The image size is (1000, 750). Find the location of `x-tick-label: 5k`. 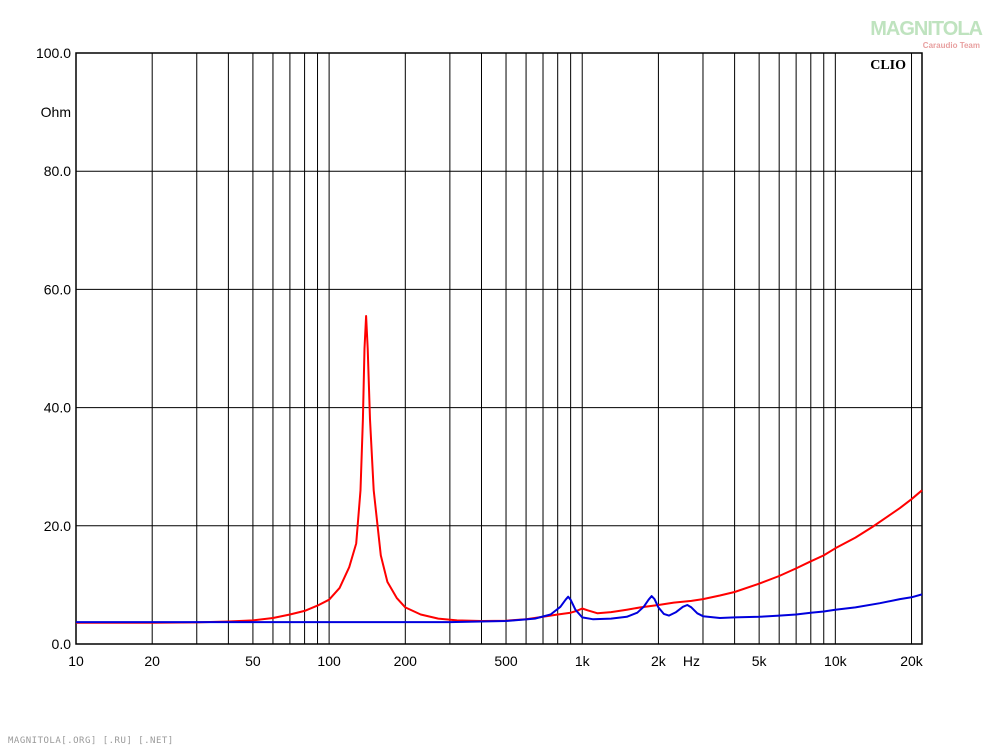

x-tick-label: 5k is located at coordinates (760, 661).